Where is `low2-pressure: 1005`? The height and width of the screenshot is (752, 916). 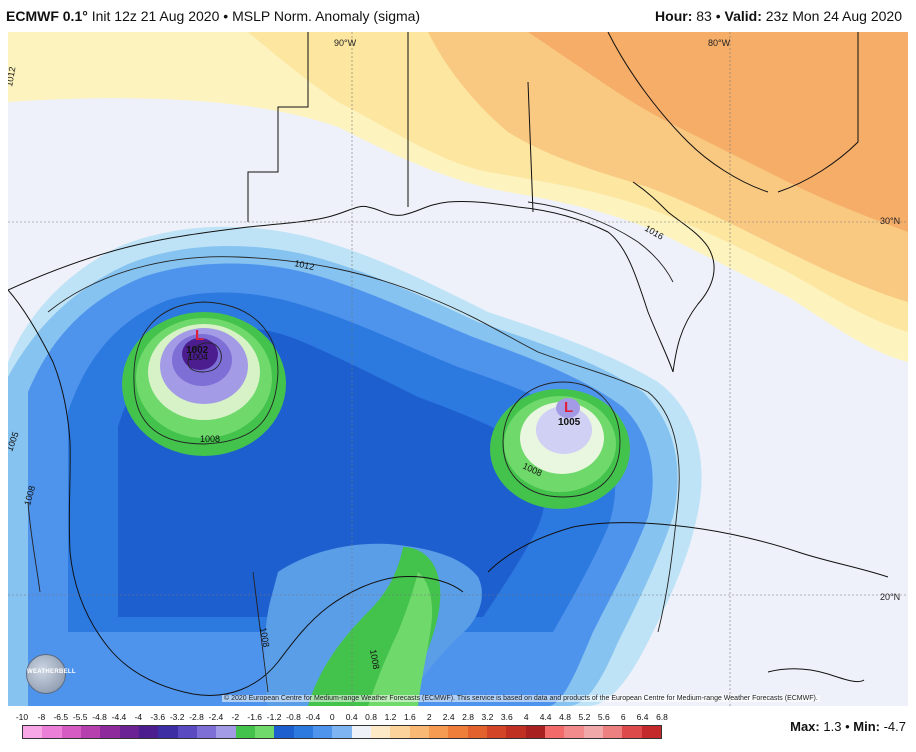
low2-pressure: 1005 is located at coordinates (569, 422).